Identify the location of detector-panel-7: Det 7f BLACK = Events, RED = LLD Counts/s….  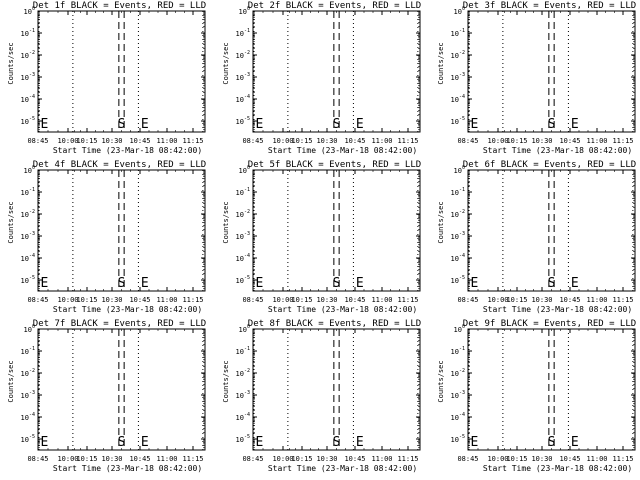
(106, 396).